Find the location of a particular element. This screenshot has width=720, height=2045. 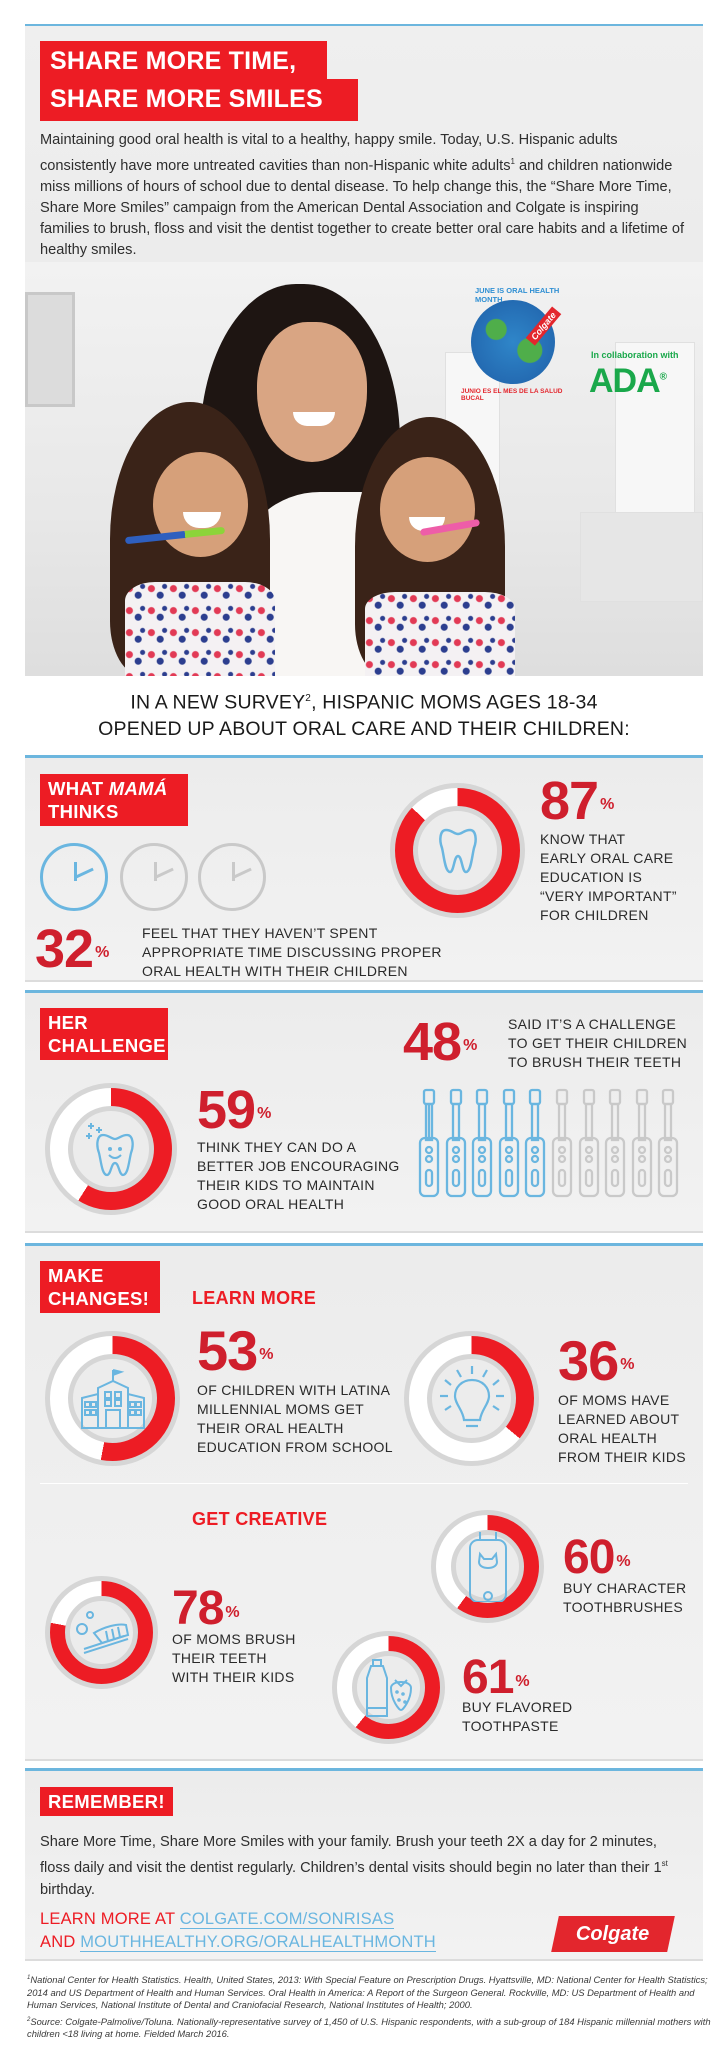

tag-text-italic: MAMÁ is located at coordinates (138, 788).